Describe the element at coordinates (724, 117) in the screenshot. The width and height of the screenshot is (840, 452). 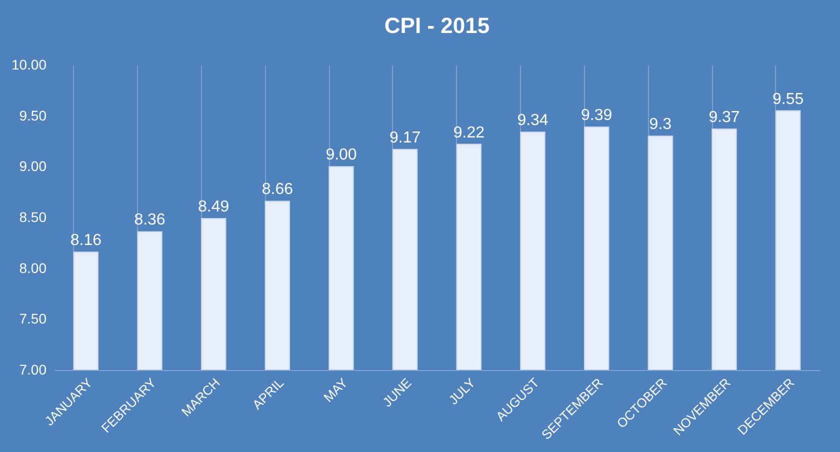
I see `data-label: 9.37` at that location.